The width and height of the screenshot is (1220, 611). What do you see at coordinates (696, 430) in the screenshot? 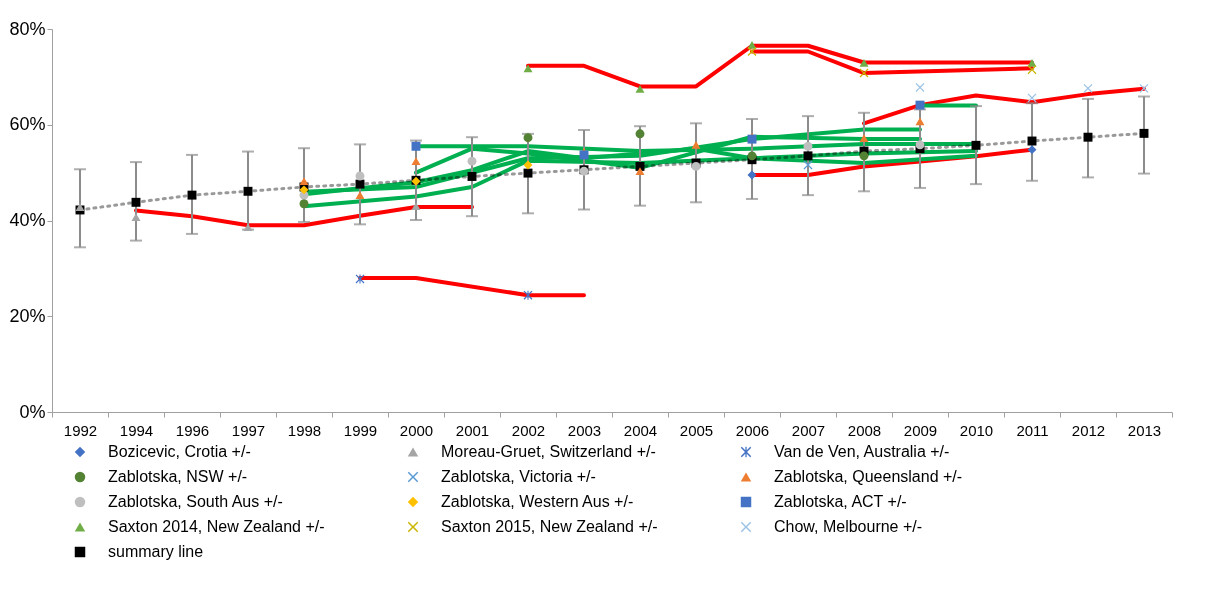
I see `x-tick-label: 2005` at bounding box center [696, 430].